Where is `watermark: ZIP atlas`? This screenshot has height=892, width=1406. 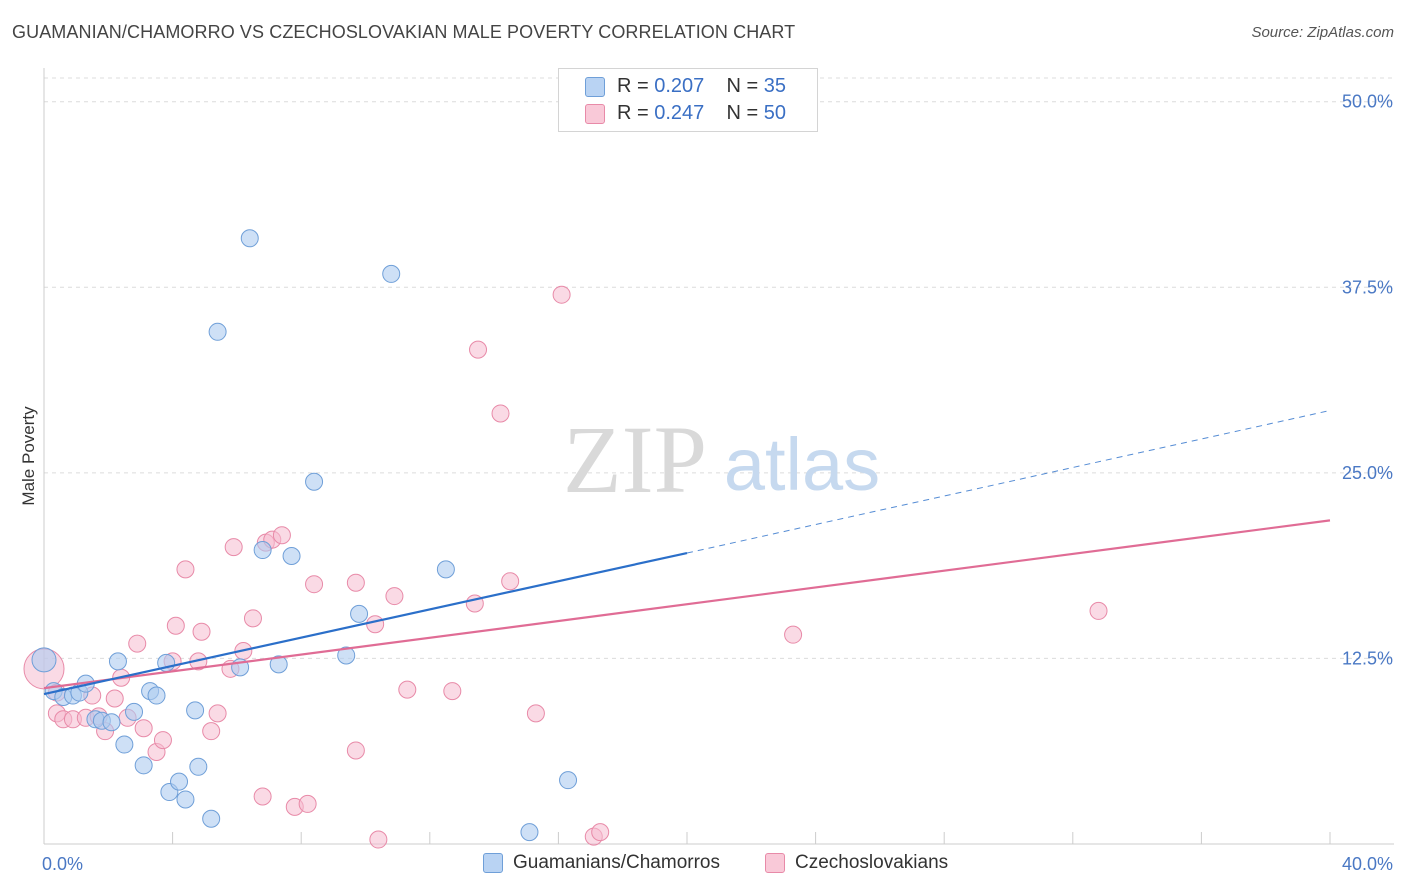
watermark: ZIP atlas is located at coordinates (721, 459).